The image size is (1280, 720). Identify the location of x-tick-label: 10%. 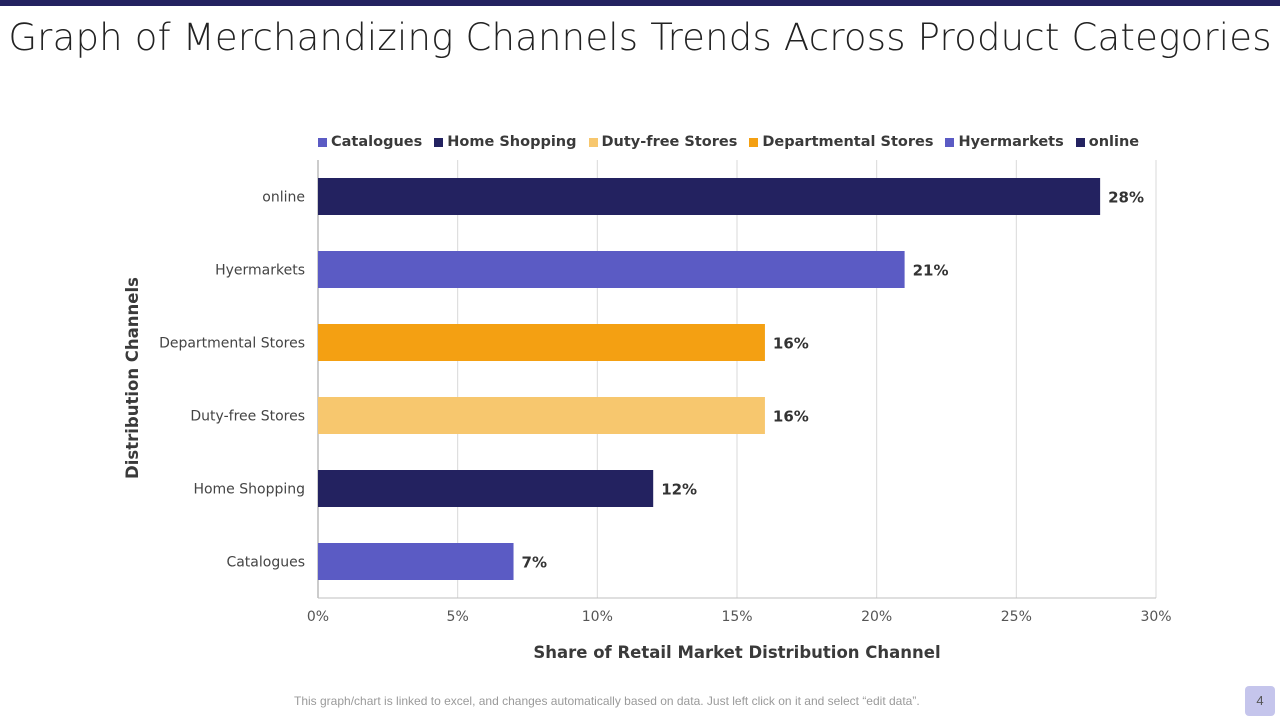
(597, 617).